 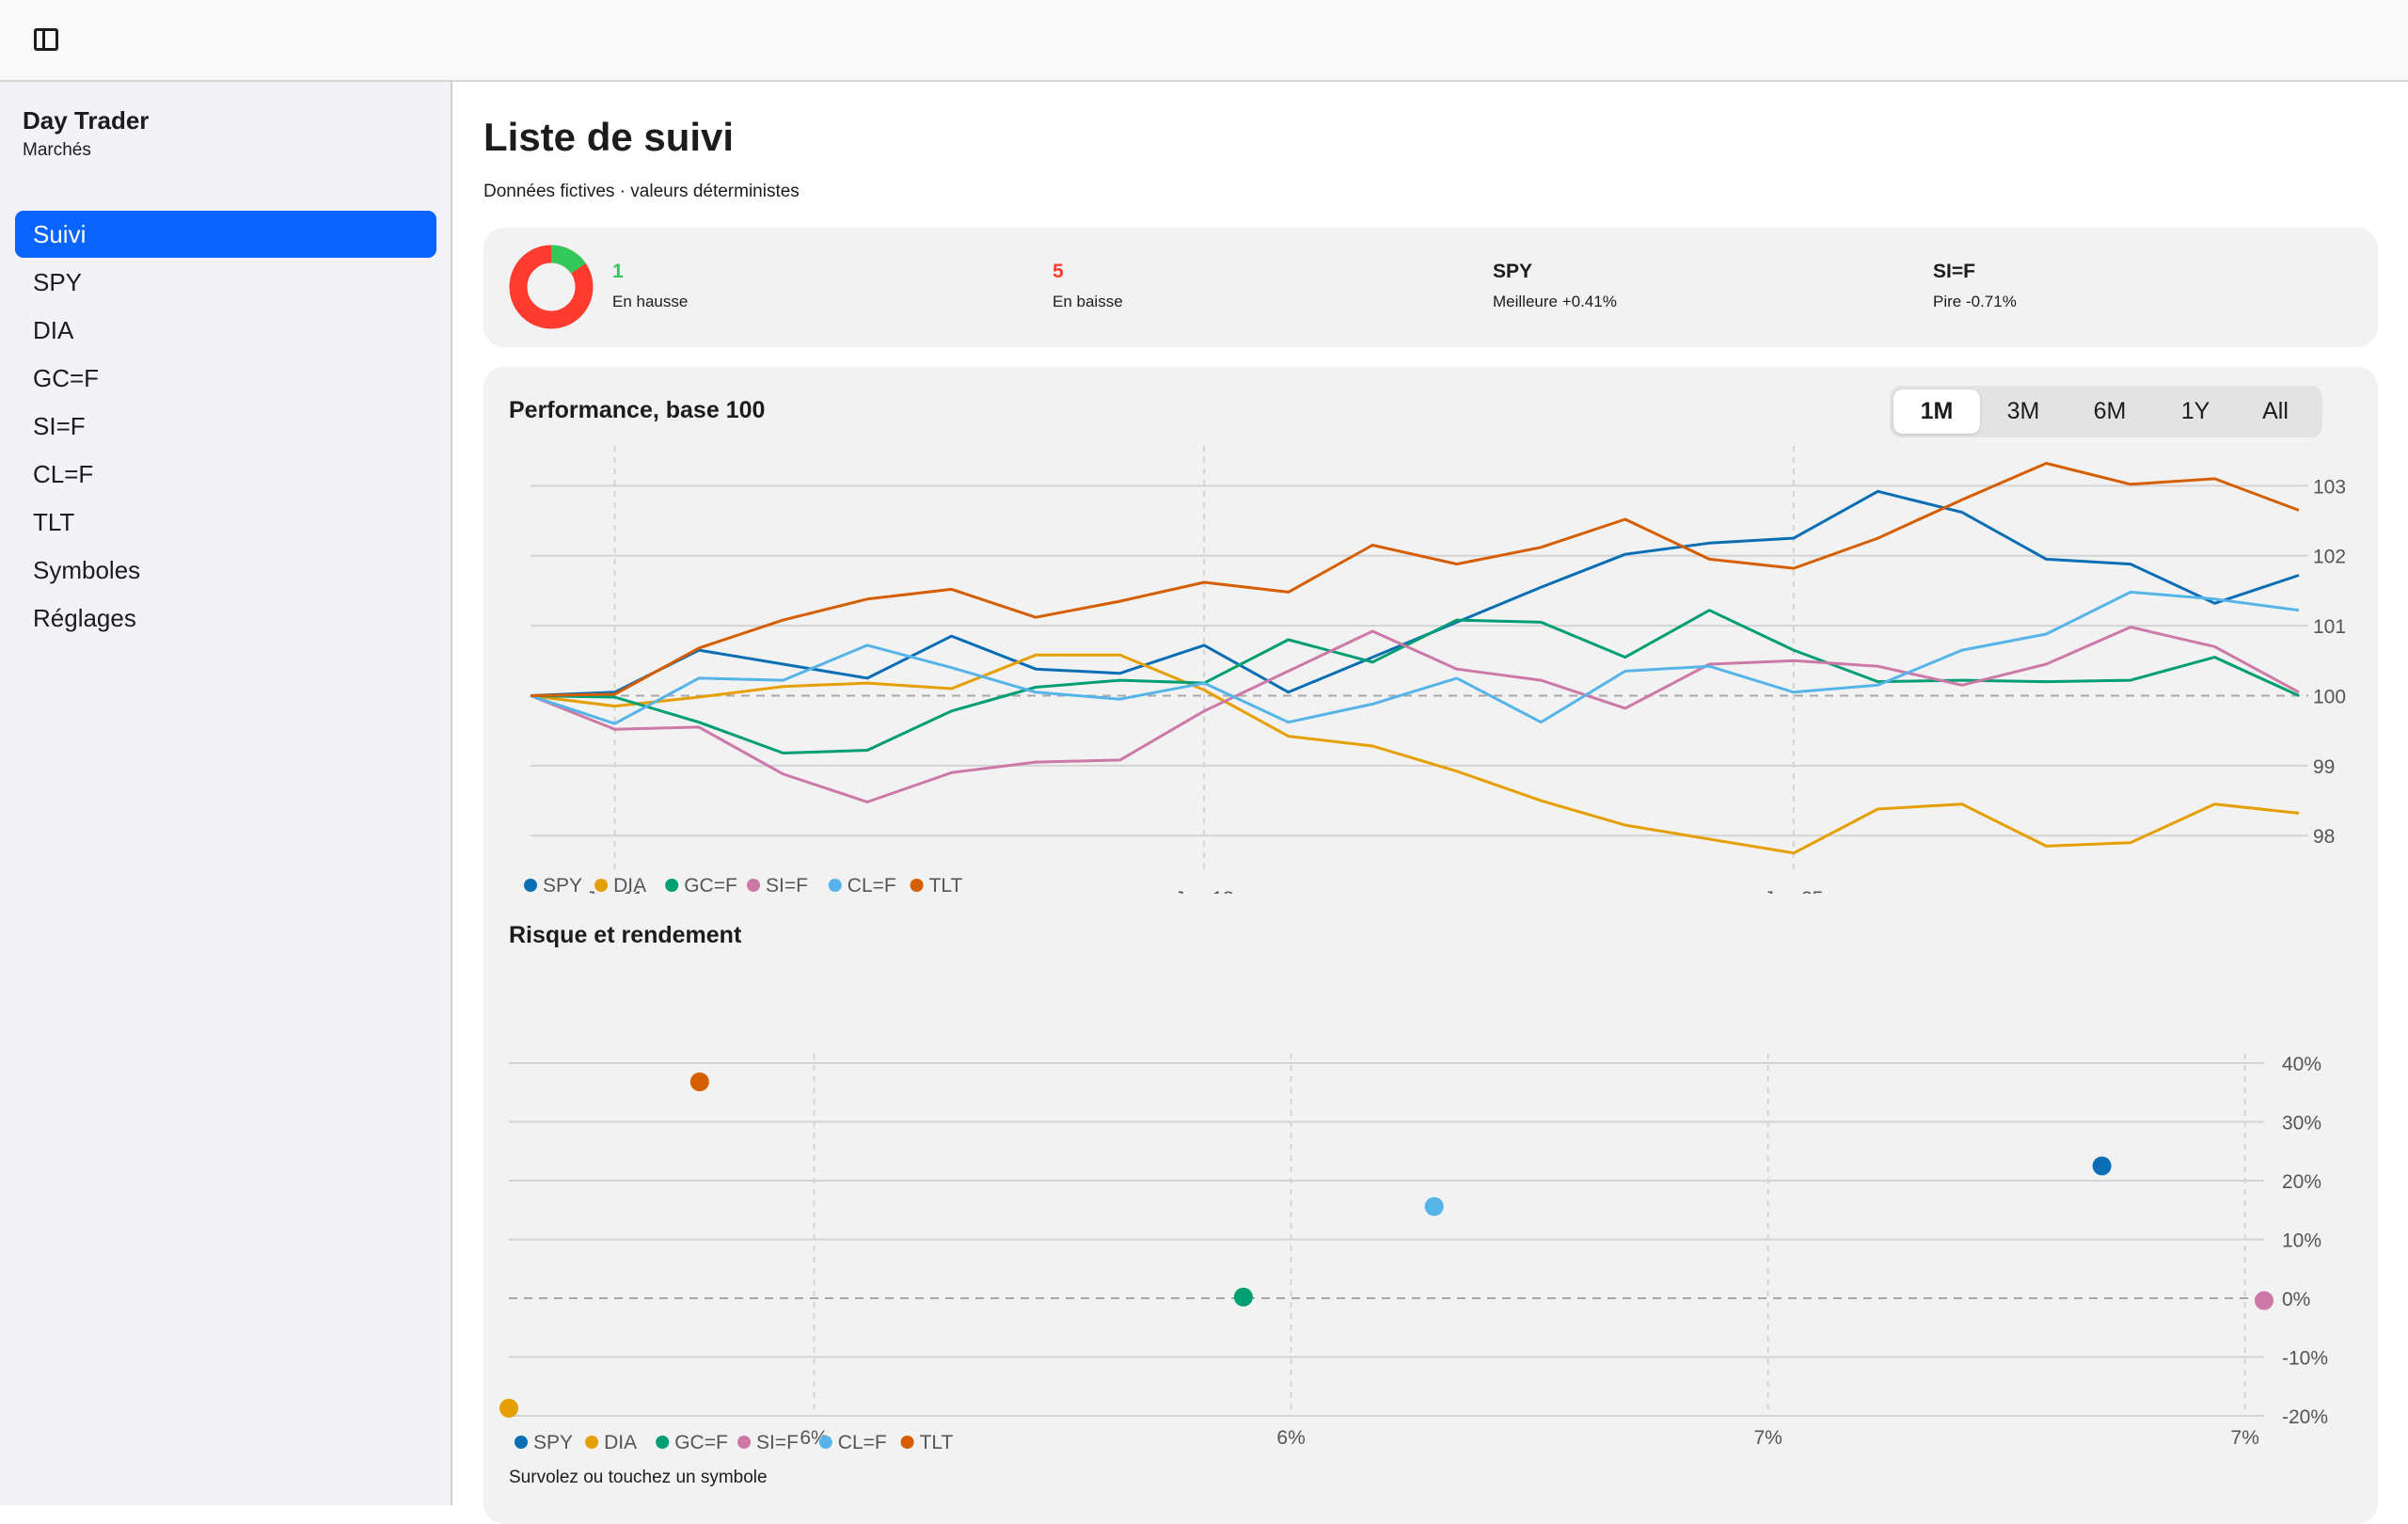 What do you see at coordinates (1794, 891) in the screenshot?
I see `x-tick-label: Jun 25` at bounding box center [1794, 891].